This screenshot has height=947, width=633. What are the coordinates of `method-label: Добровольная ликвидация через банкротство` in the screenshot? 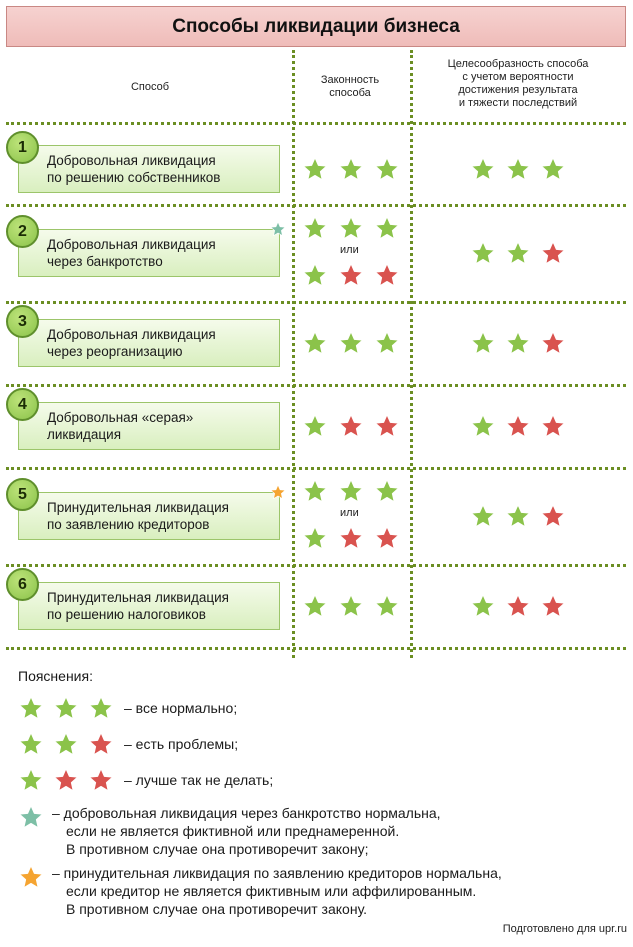 It's located at (131, 253).